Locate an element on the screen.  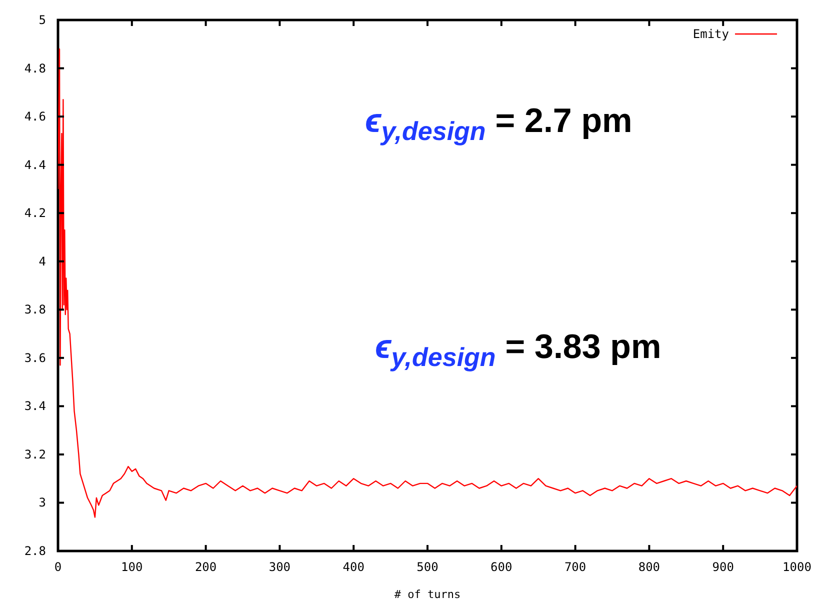
x-tick-label: 0 is located at coordinates (58, 567).